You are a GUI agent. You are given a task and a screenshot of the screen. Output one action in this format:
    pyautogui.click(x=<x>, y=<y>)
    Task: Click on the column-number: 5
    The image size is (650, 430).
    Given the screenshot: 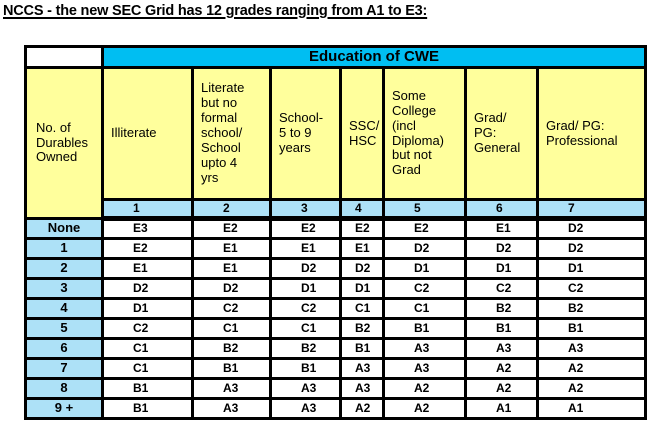 What is the action you would take?
    pyautogui.click(x=424, y=209)
    